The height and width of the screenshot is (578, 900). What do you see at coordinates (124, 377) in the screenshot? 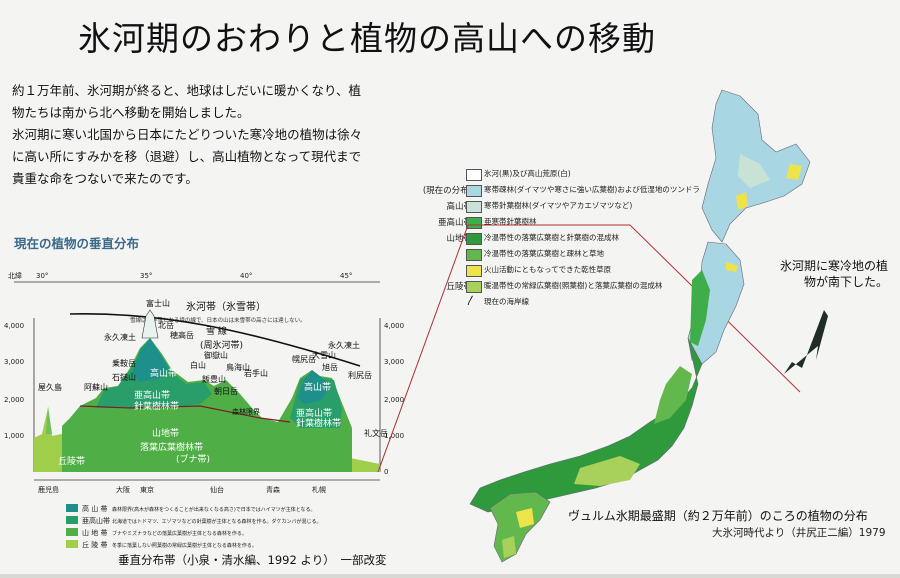
I see `peak-label: 石鎚山` at bounding box center [124, 377].